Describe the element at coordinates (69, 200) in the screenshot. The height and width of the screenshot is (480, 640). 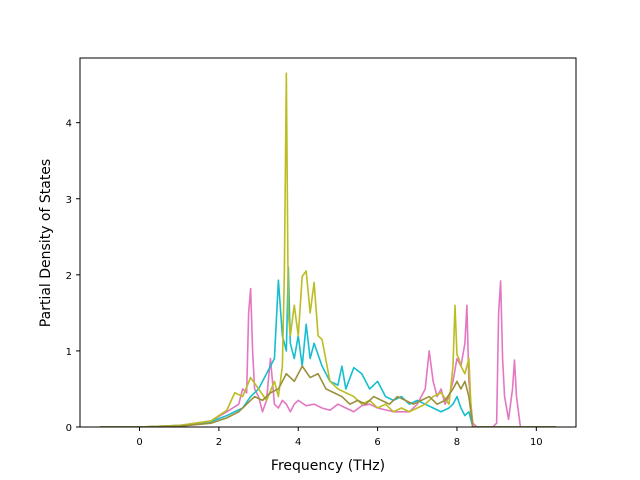
I see `y-tick-label: 3` at that location.